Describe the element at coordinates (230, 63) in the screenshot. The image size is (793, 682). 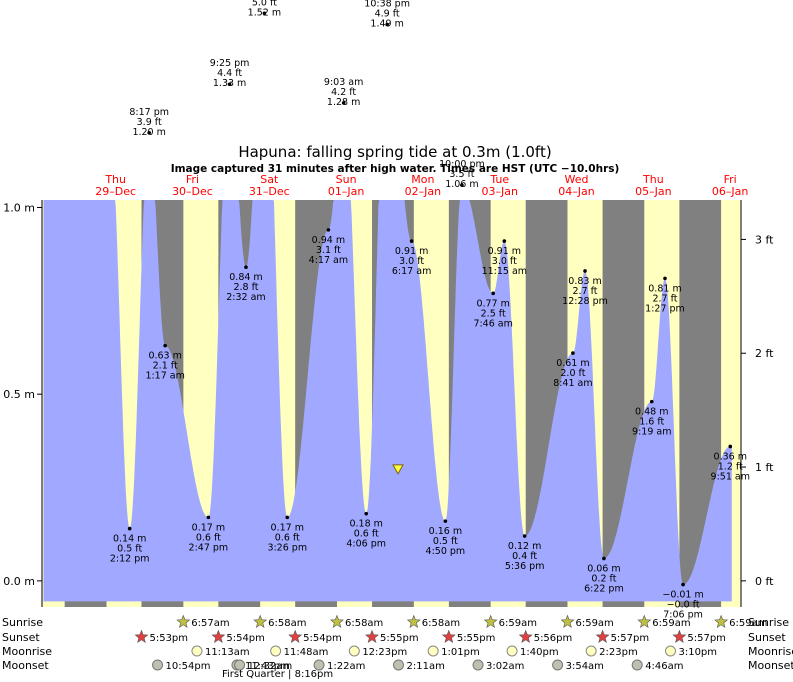
I see `extreme-time: 9:25 pm` at that location.